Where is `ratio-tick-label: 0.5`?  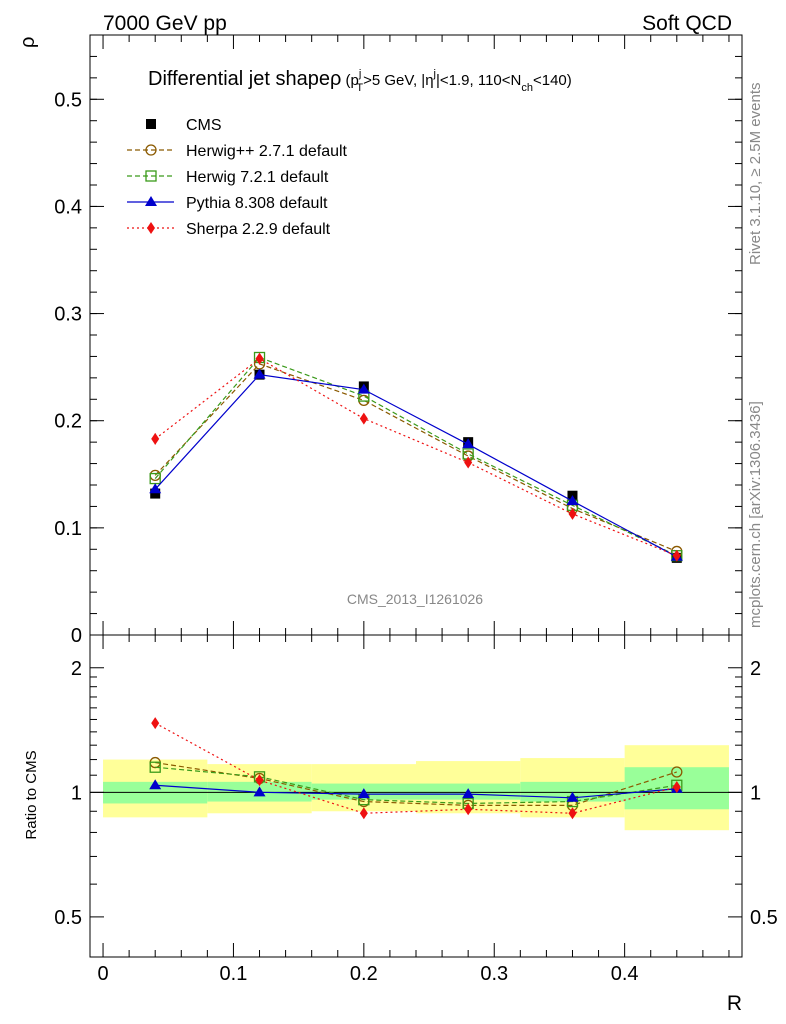
ratio-tick-label: 0.5 is located at coordinates (68, 918).